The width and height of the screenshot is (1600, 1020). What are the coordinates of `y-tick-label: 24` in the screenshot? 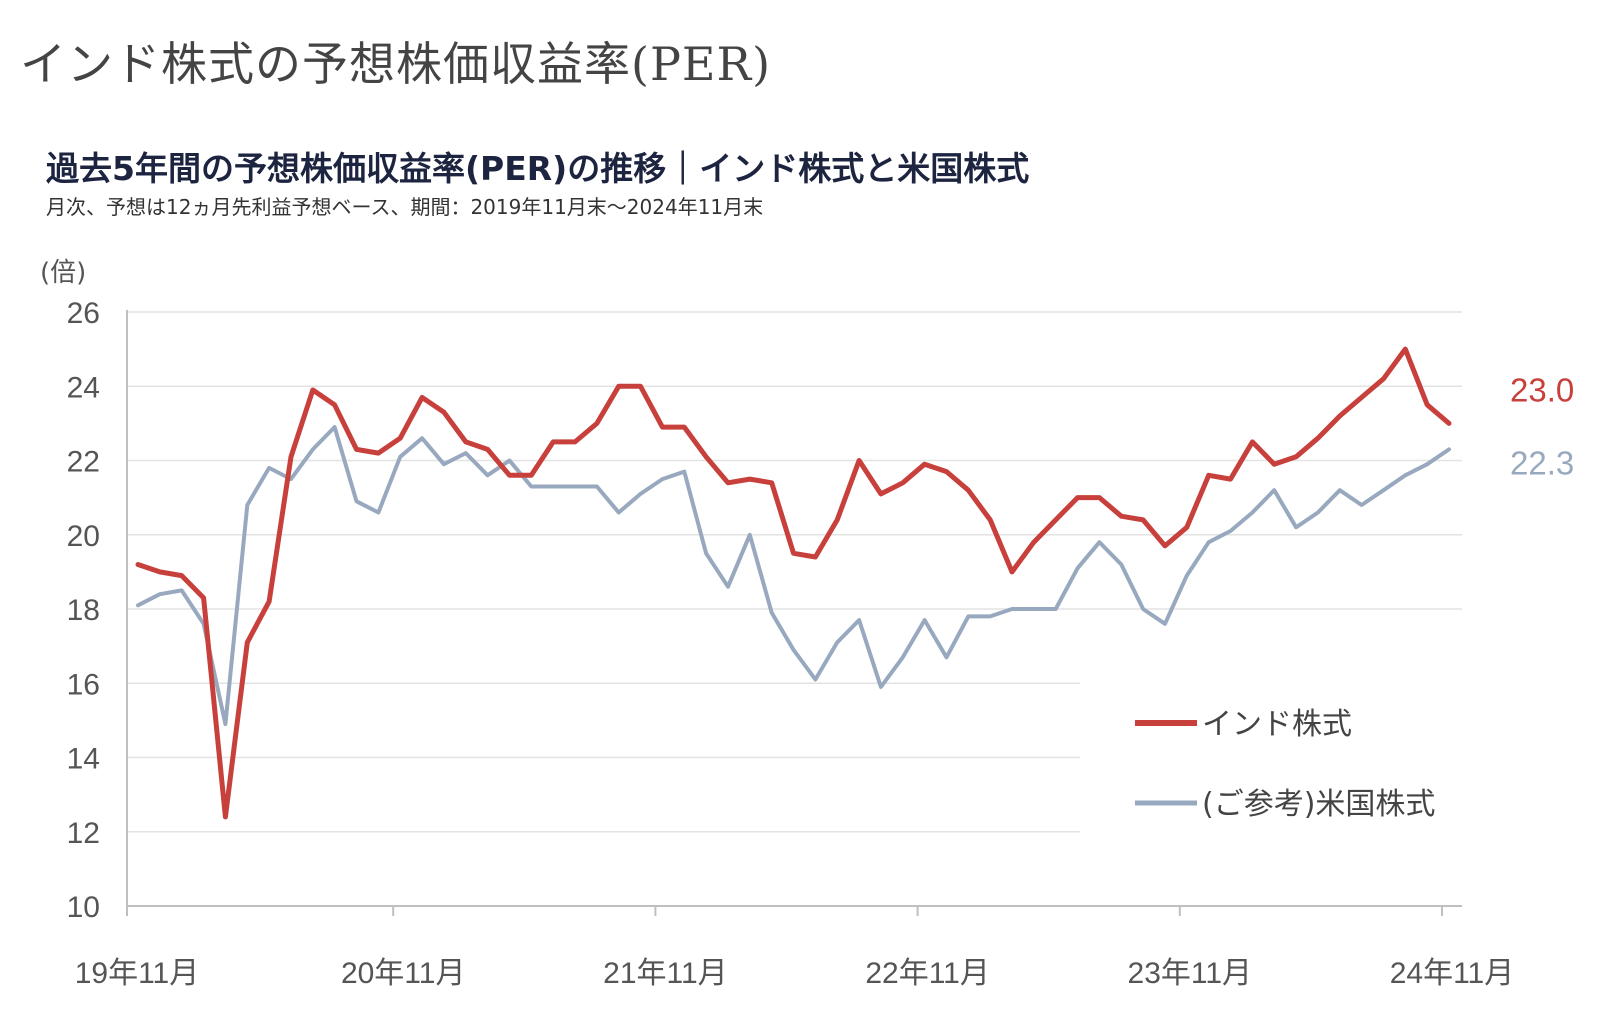 It's located at (83, 387).